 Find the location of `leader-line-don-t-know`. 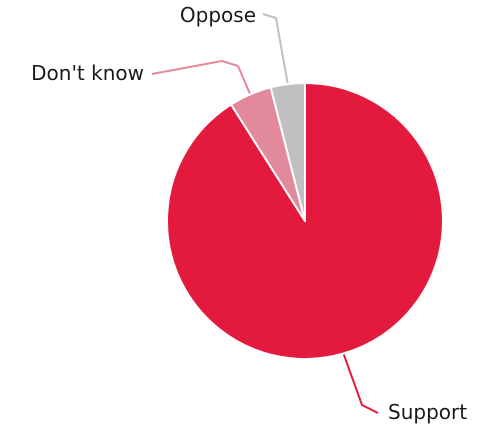

leader-line-don-t-know is located at coordinates (201, 77).